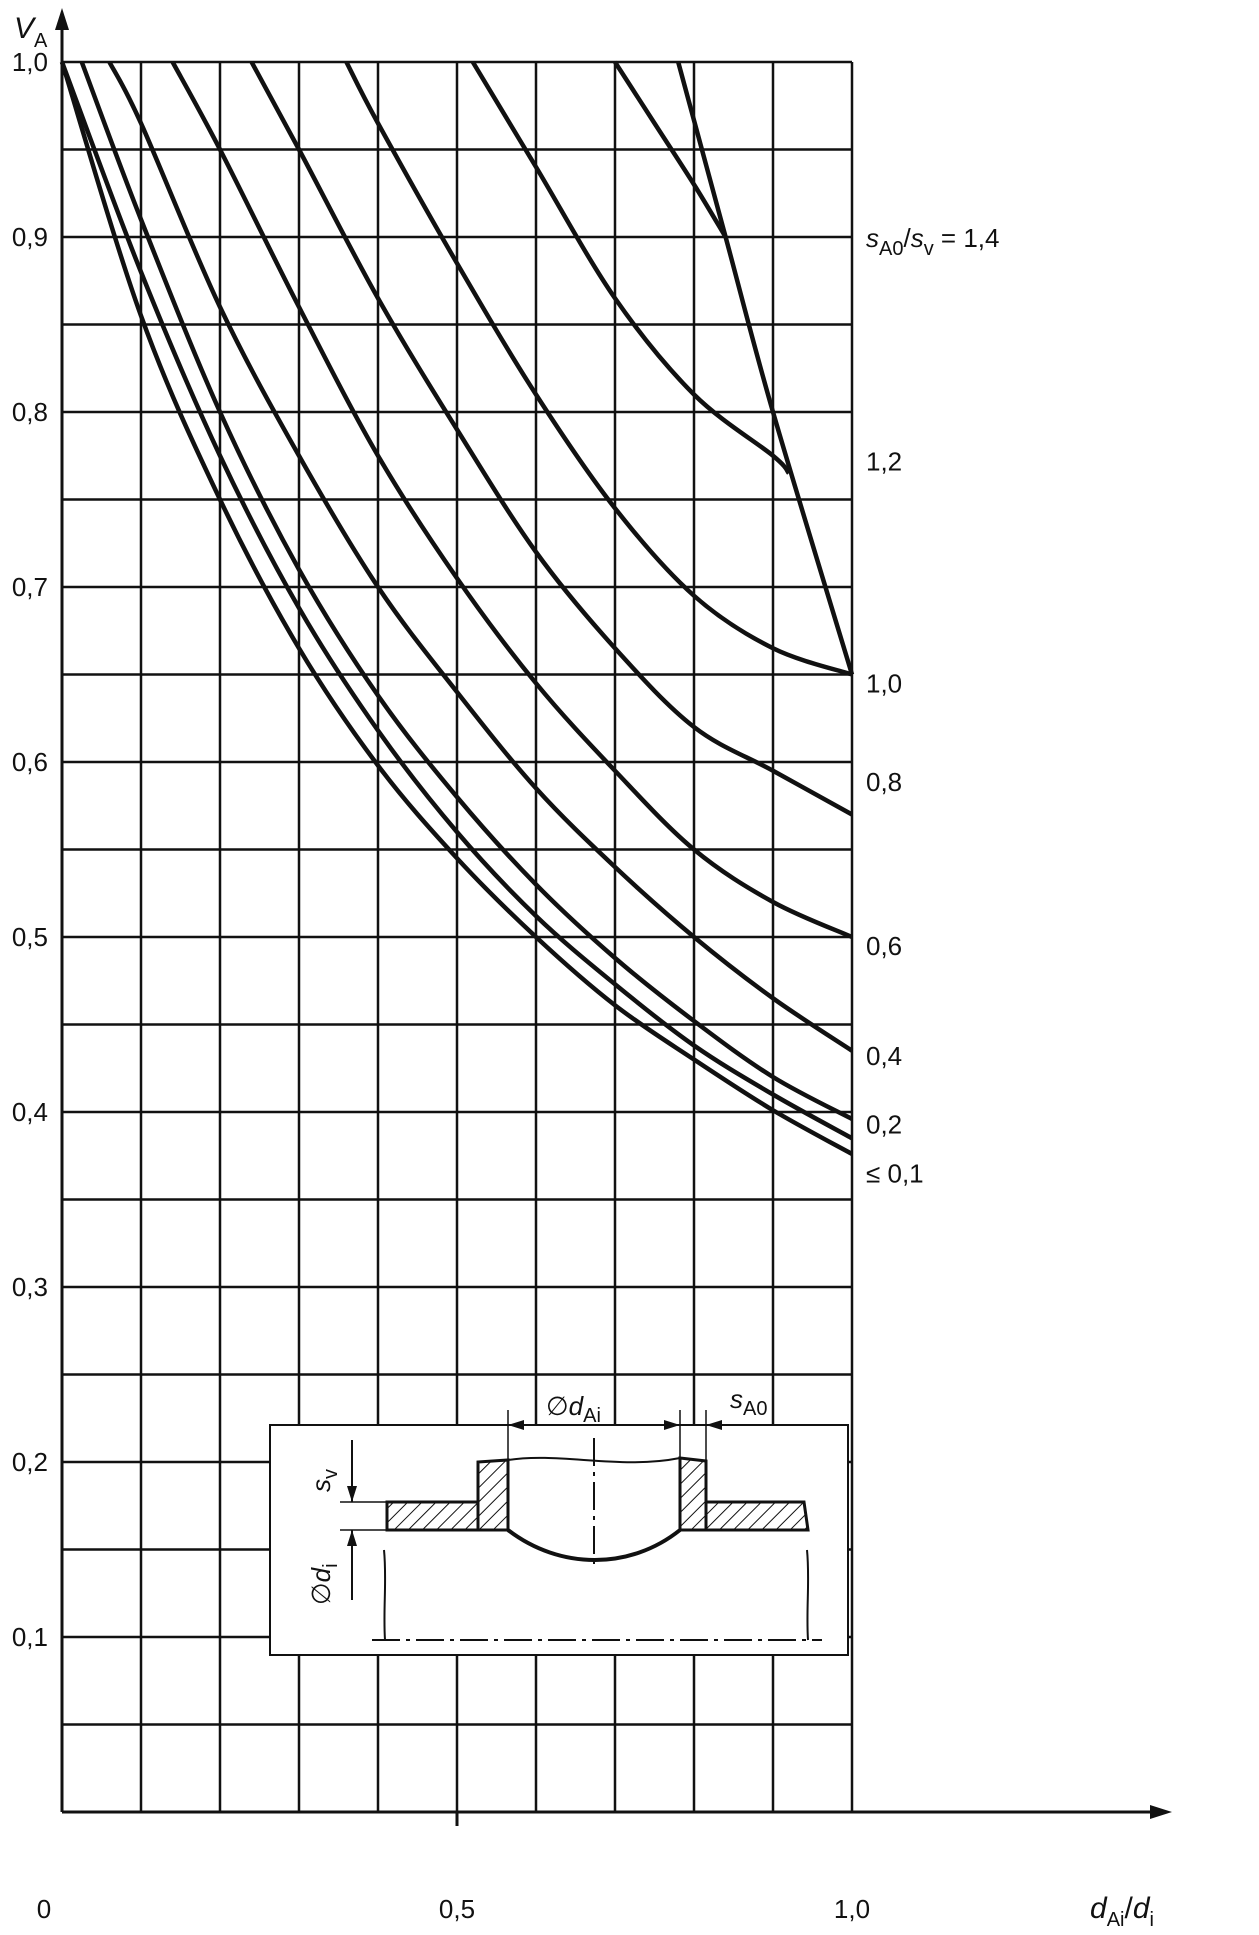 The width and height of the screenshot is (1259, 1935). What do you see at coordinates (884, 782) in the screenshot?
I see `curve-label: 0,8` at bounding box center [884, 782].